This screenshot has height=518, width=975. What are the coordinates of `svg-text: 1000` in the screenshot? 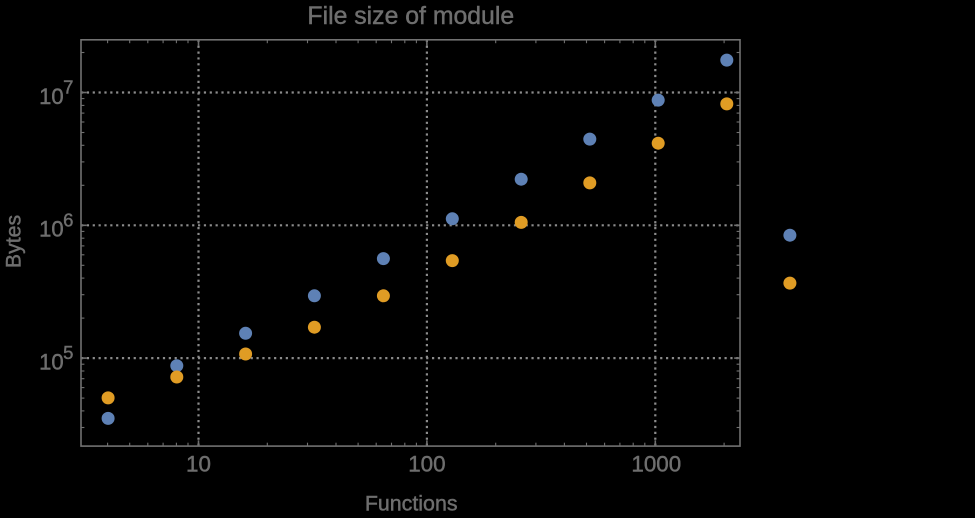 It's located at (656, 464).